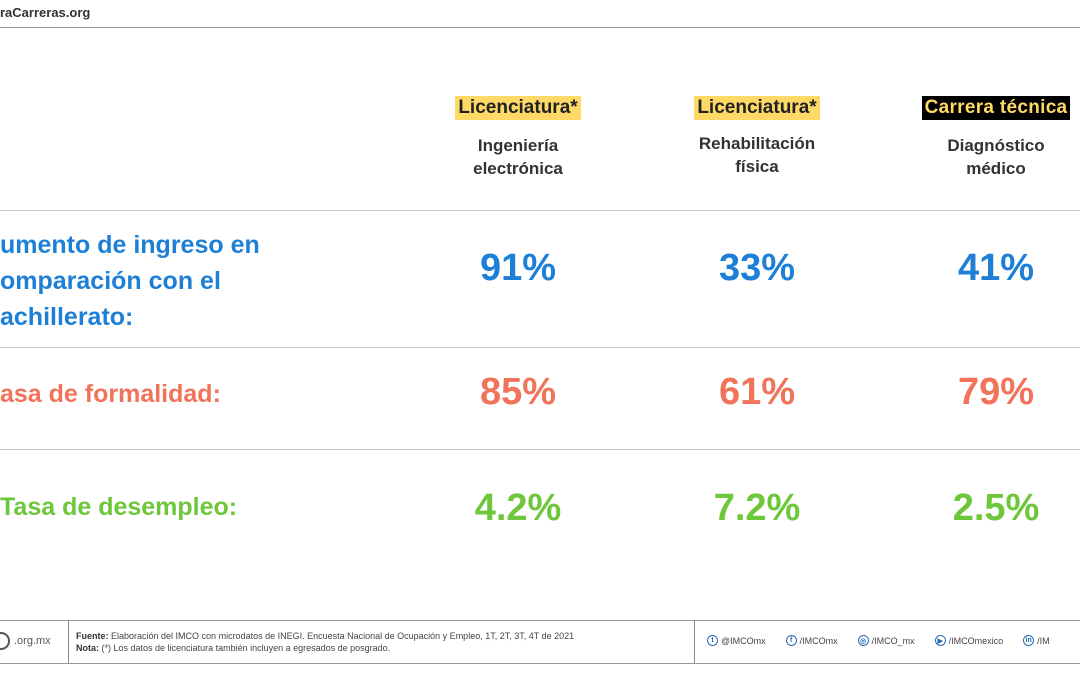  I want to click on career-name: Diagnóstico médico, so click(978, 157).